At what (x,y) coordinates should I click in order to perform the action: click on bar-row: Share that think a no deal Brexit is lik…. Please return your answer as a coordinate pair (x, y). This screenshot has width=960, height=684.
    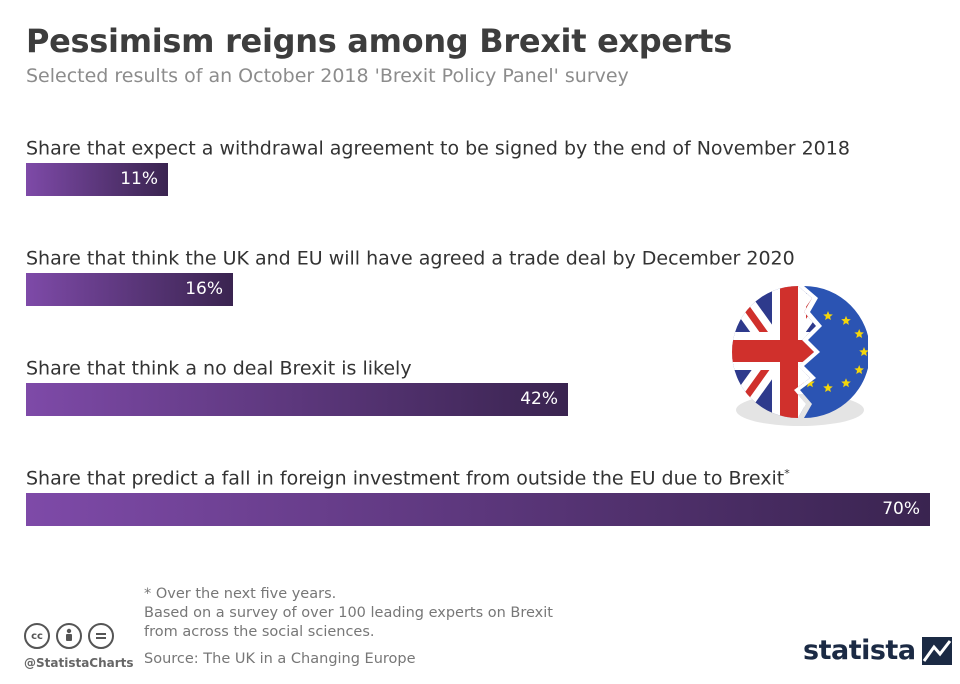
    Looking at the image, I should click on (297, 384).